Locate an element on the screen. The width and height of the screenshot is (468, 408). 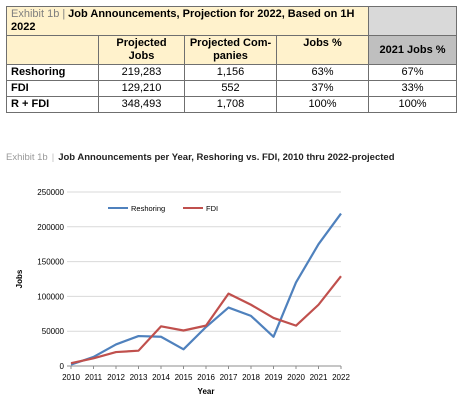
cell-pct-2021: 67% is located at coordinates (413, 72).